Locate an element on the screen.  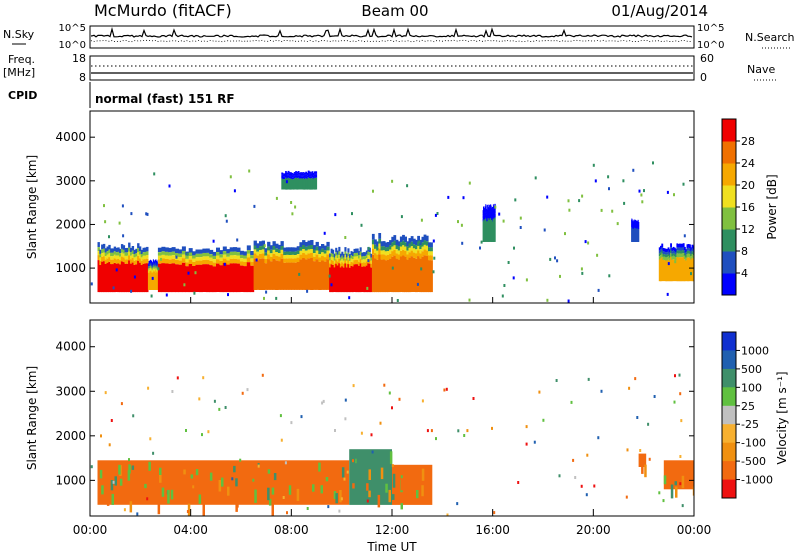
velocity-colorbar-tick-label: 25 is located at coordinates (748, 406).